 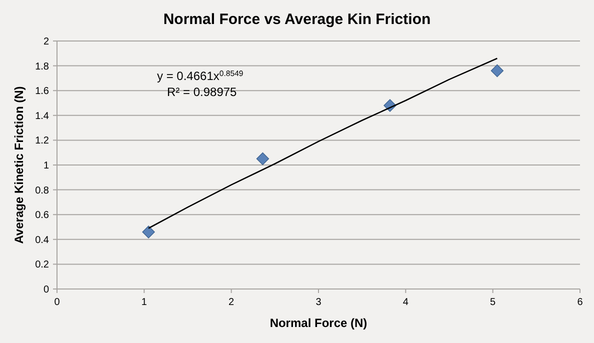 I want to click on y-tick-label: 0.8, so click(x=42, y=190).